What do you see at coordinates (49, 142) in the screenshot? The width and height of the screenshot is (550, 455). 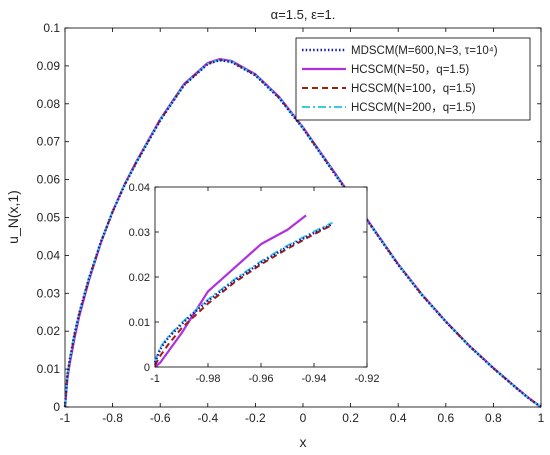 I see `y-tick-label: 0.07` at bounding box center [49, 142].